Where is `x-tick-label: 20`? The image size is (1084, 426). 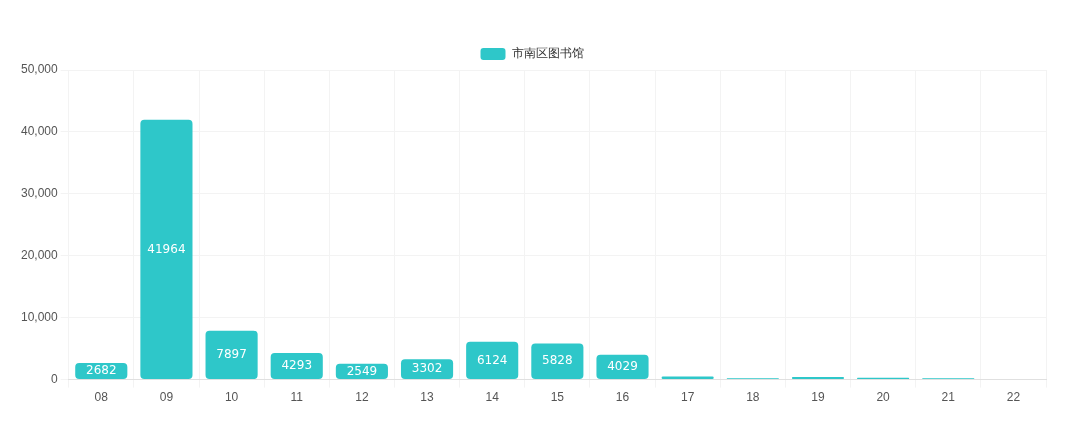
x-tick-label: 20 is located at coordinates (883, 397).